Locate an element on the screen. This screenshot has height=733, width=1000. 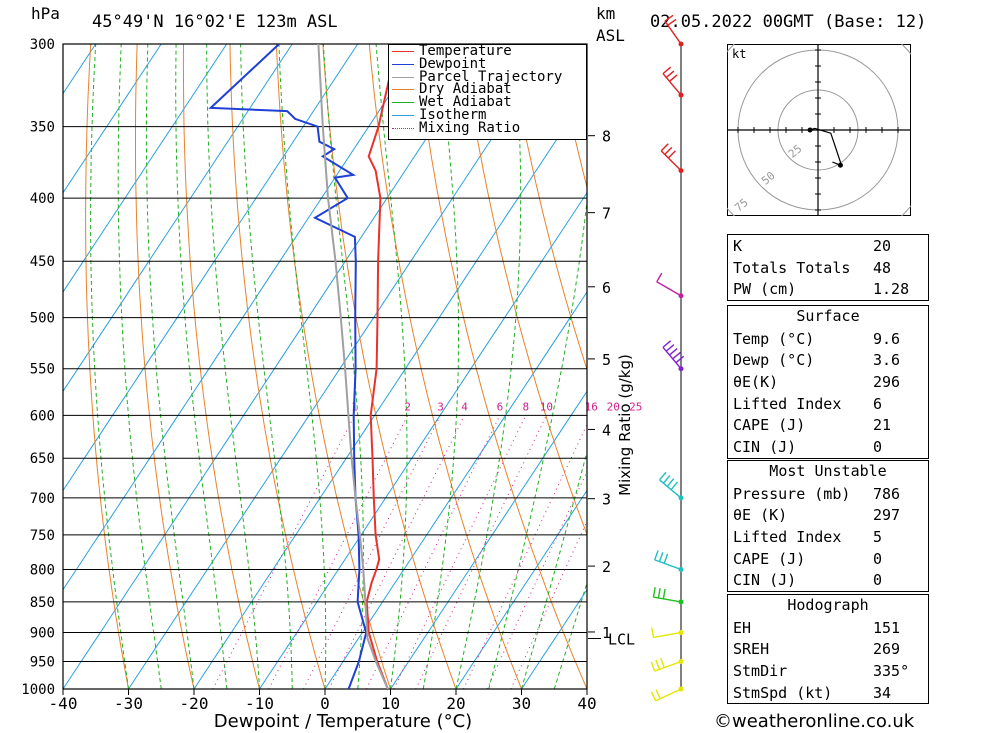
k-index-value: 20 is located at coordinates (882, 245).